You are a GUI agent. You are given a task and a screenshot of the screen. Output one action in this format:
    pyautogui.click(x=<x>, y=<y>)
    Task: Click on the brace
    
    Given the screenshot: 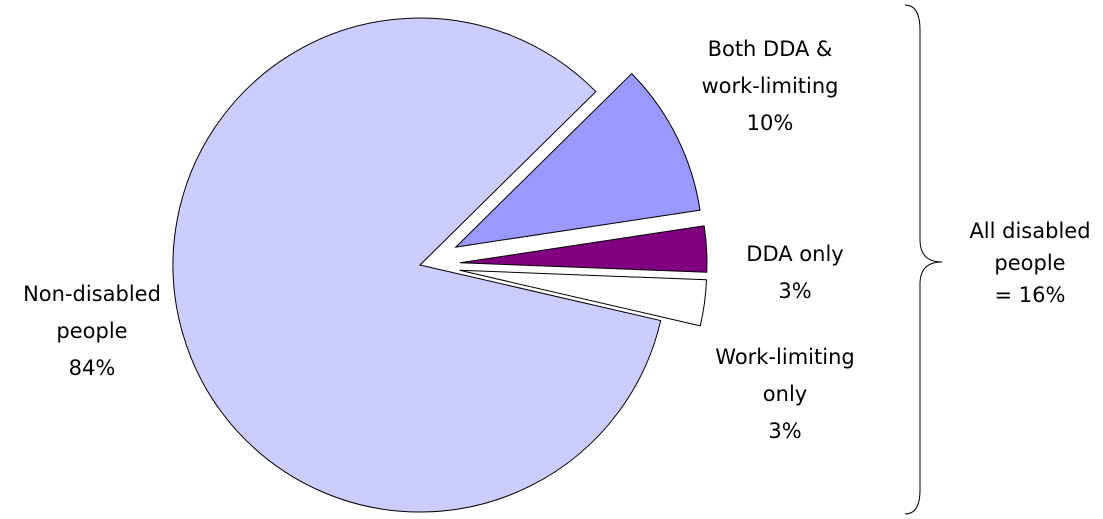 What is the action you would take?
    pyautogui.click(x=923, y=259)
    